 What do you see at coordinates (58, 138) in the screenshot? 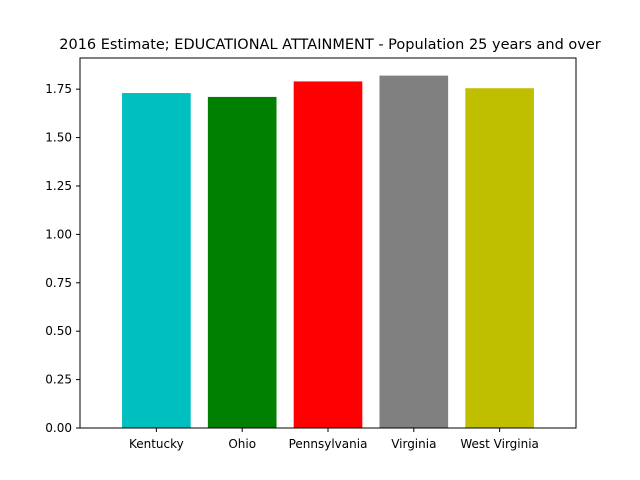
I see `y-tick-label: 1.50` at bounding box center [58, 138].